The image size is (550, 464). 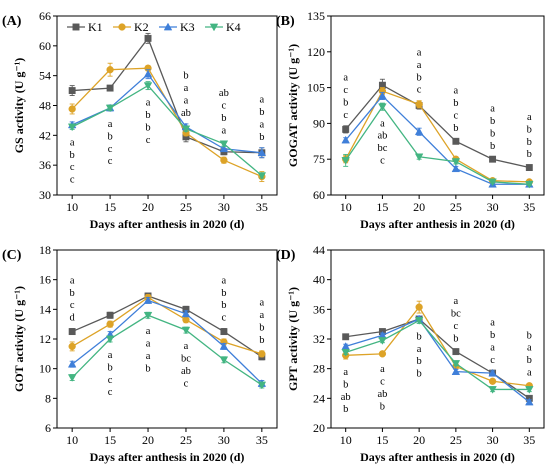 I want to click on legend-label: K3, so click(x=187, y=27).